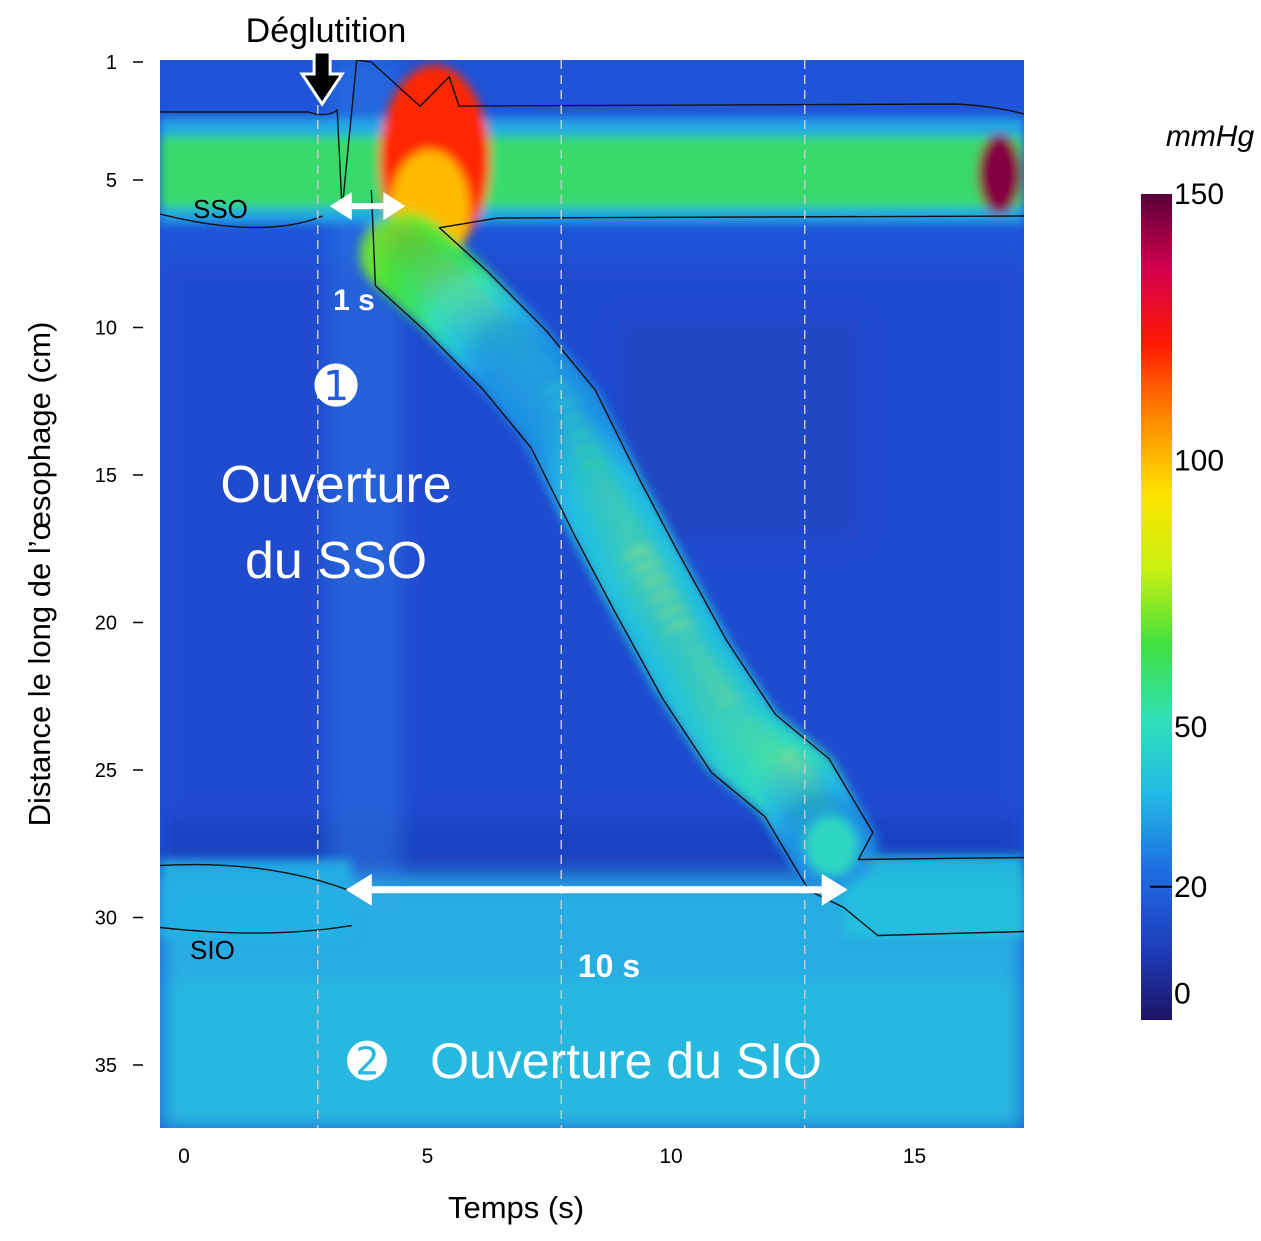 The height and width of the screenshot is (1241, 1261). Describe the element at coordinates (336, 561) in the screenshot. I see `step-1-text-line2: du SSO` at that location.